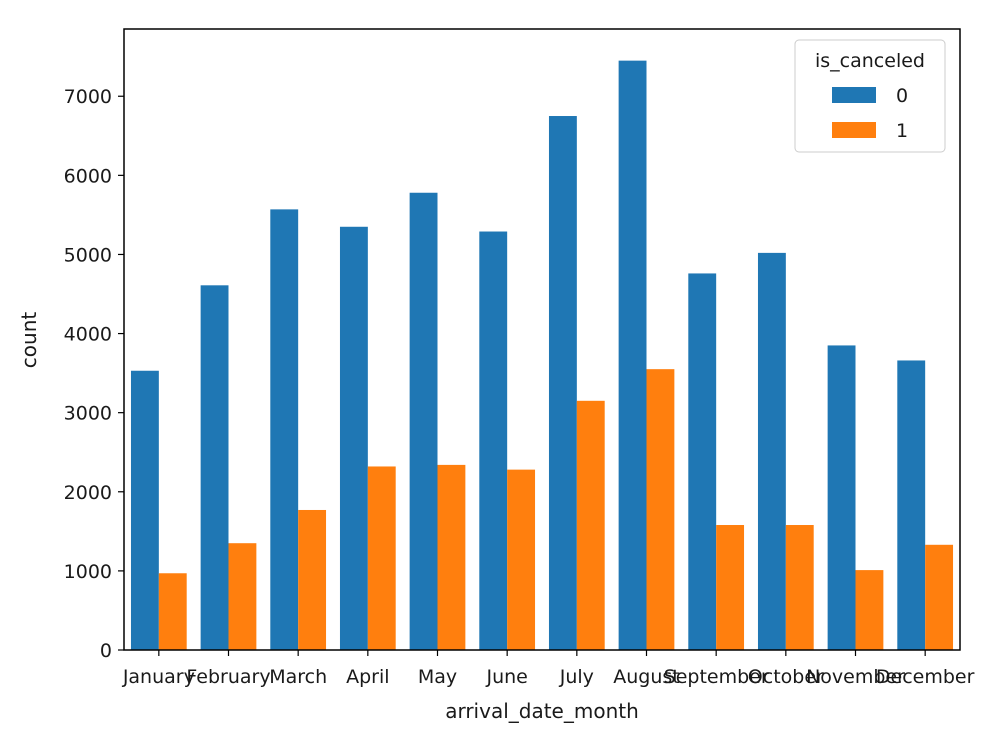 This screenshot has width=1000, height=754. I want to click on y-tick-label: 0, so click(106, 651).